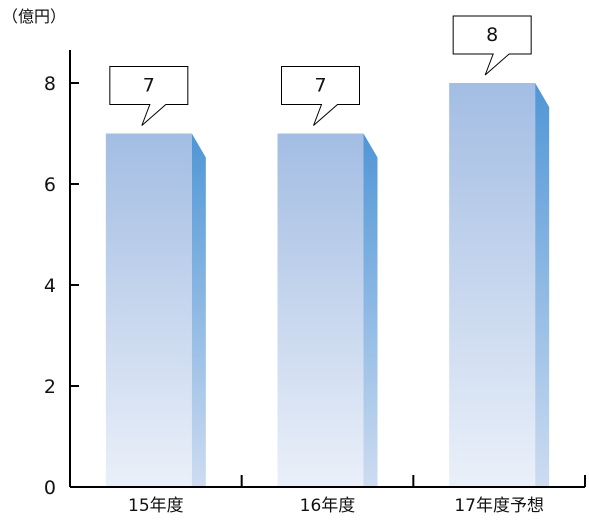 The height and width of the screenshot is (521, 589). I want to click on x-tick-label: 15年度, so click(156, 506).